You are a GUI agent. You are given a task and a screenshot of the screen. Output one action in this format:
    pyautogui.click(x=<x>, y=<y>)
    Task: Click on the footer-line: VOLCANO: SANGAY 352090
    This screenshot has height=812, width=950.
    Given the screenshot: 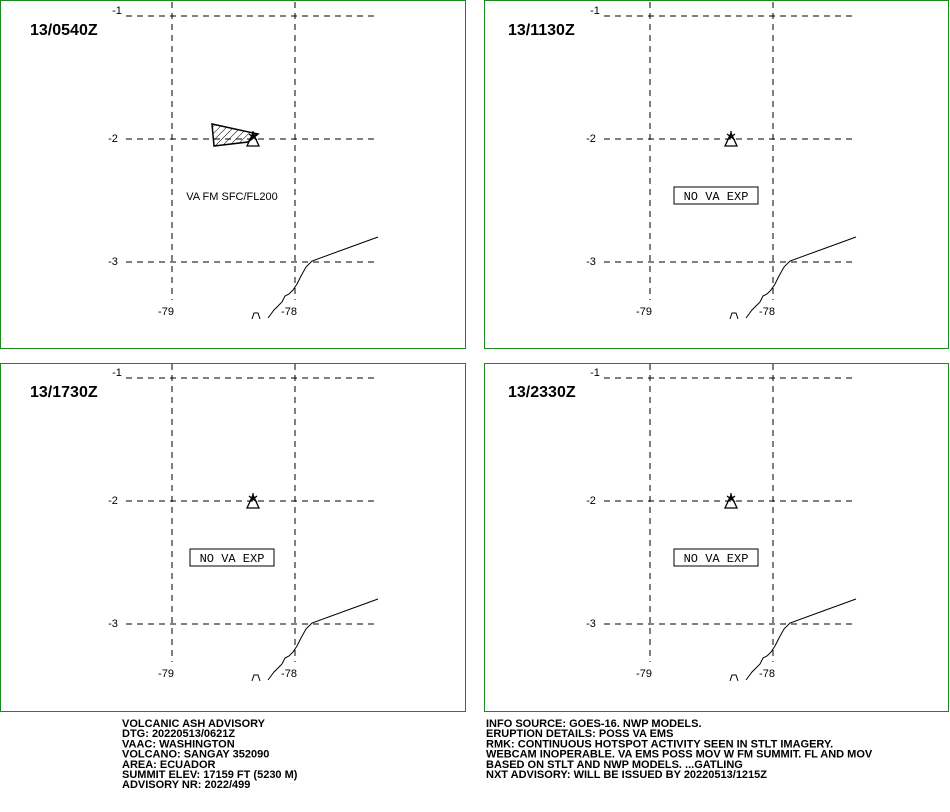 What is the action you would take?
    pyautogui.click(x=195, y=755)
    